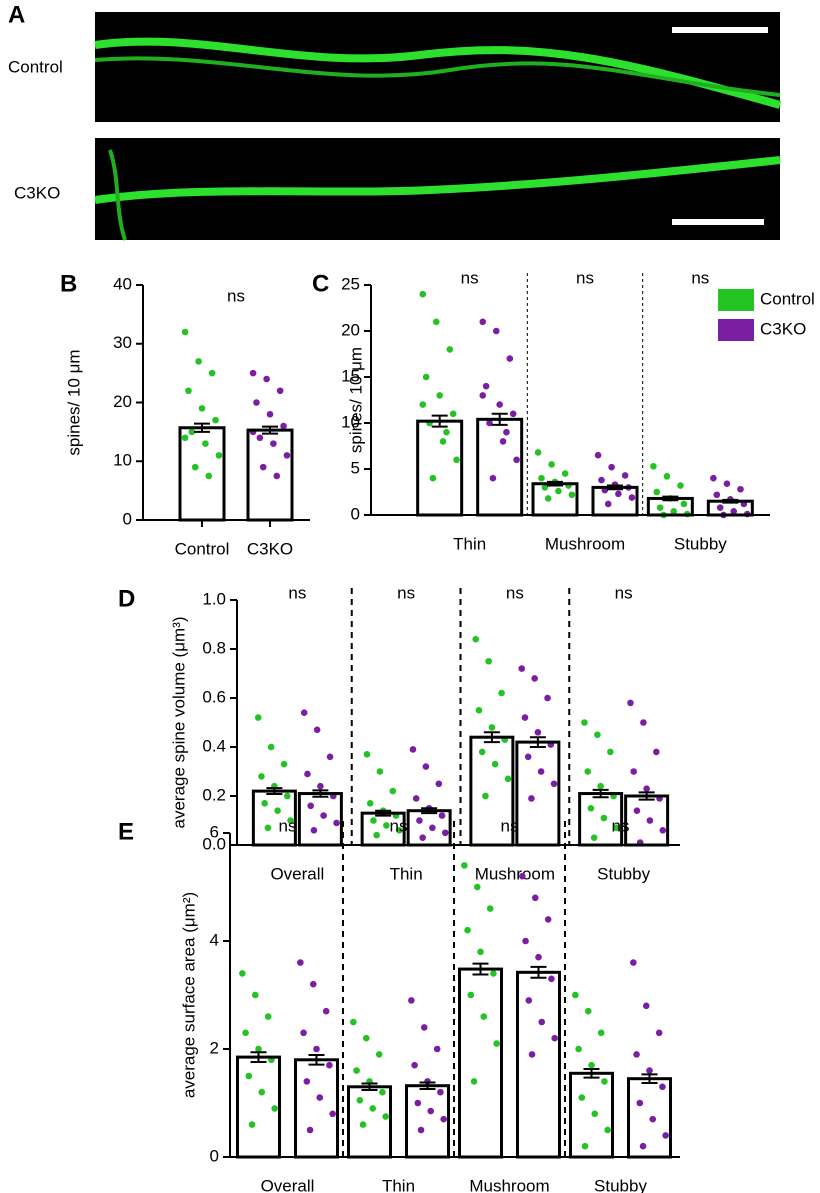  Describe the element at coordinates (297, 873) in the screenshot. I see `x-tick-label: Overall` at that location.